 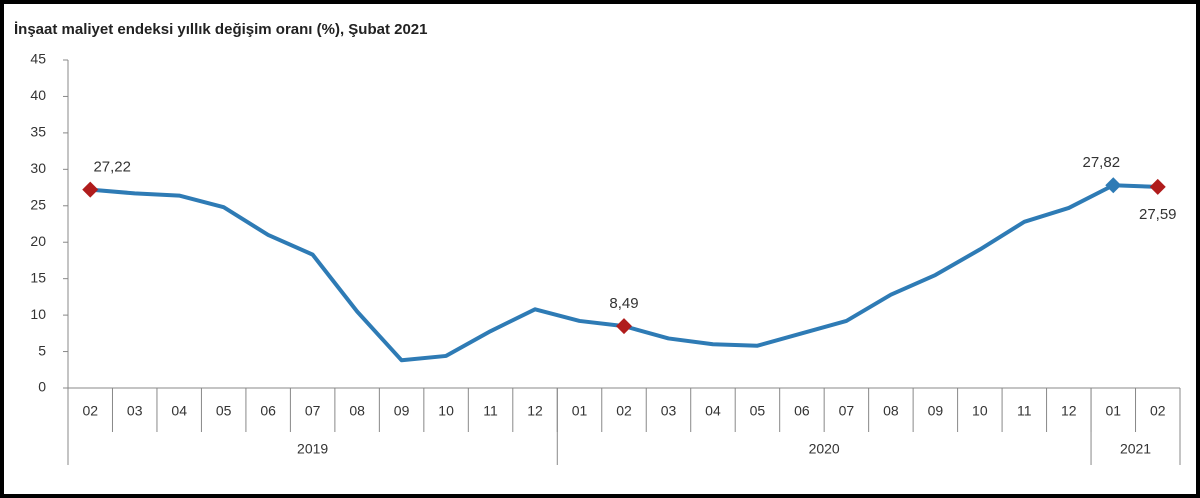 What do you see at coordinates (1102, 162) in the screenshot?
I see `data-label: 27,82` at bounding box center [1102, 162].